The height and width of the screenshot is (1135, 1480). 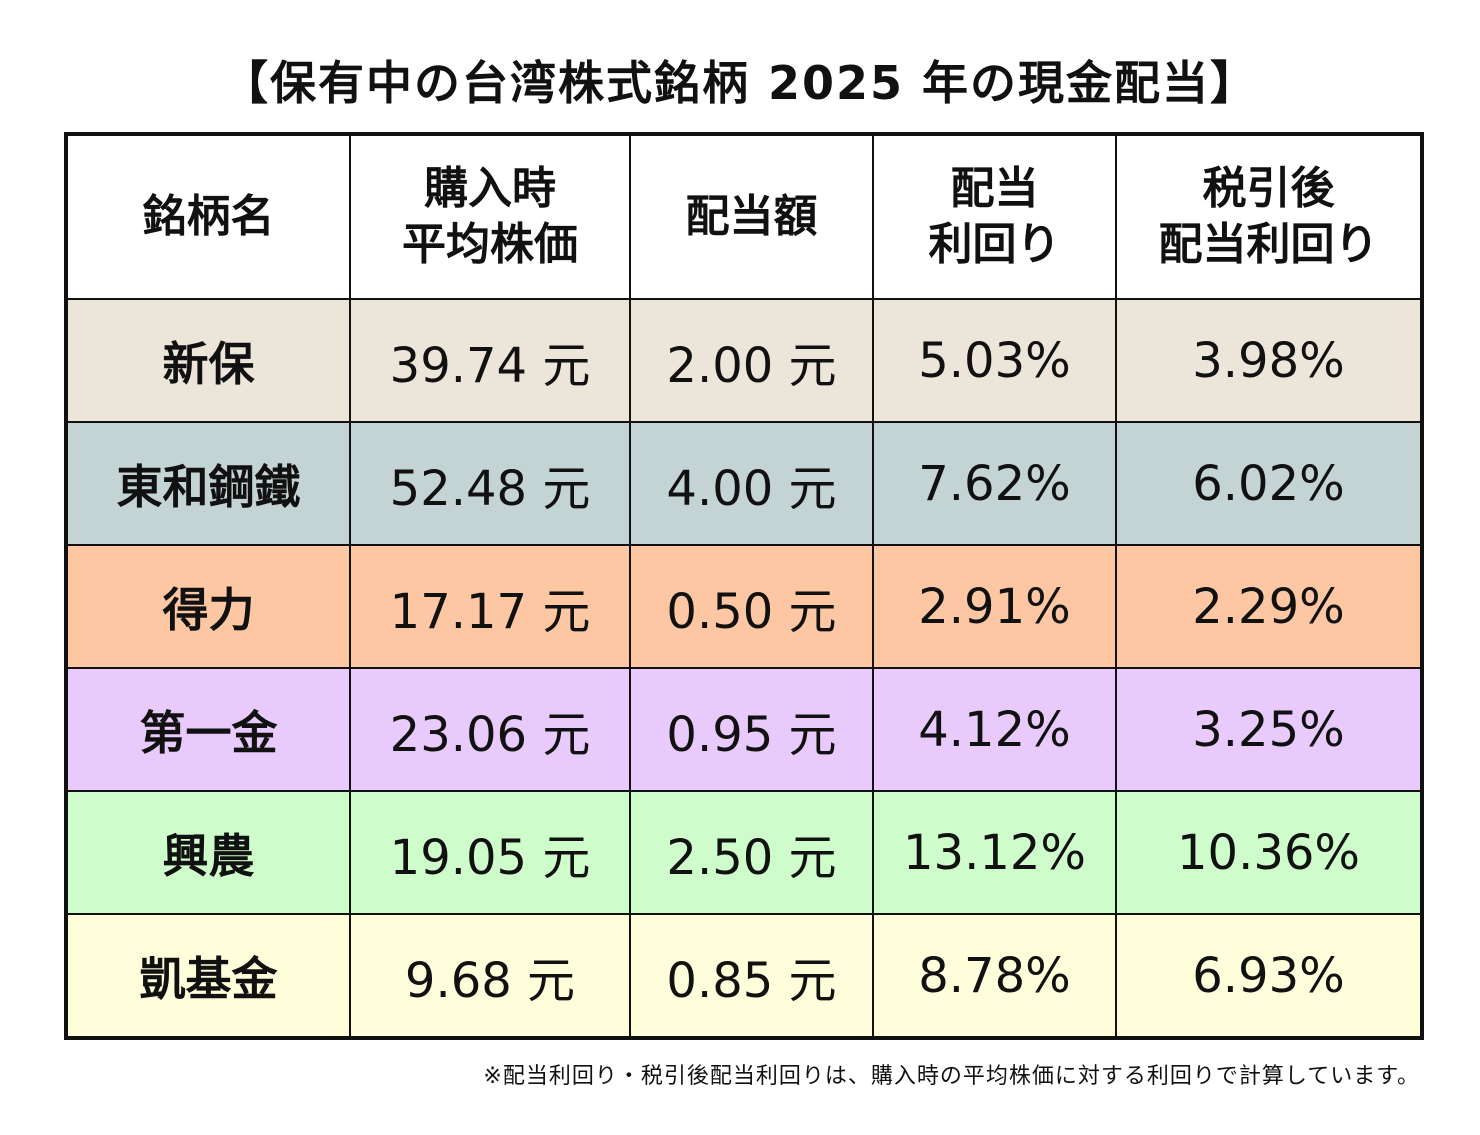 I want to click on header-line: 購入時, so click(x=490, y=188).